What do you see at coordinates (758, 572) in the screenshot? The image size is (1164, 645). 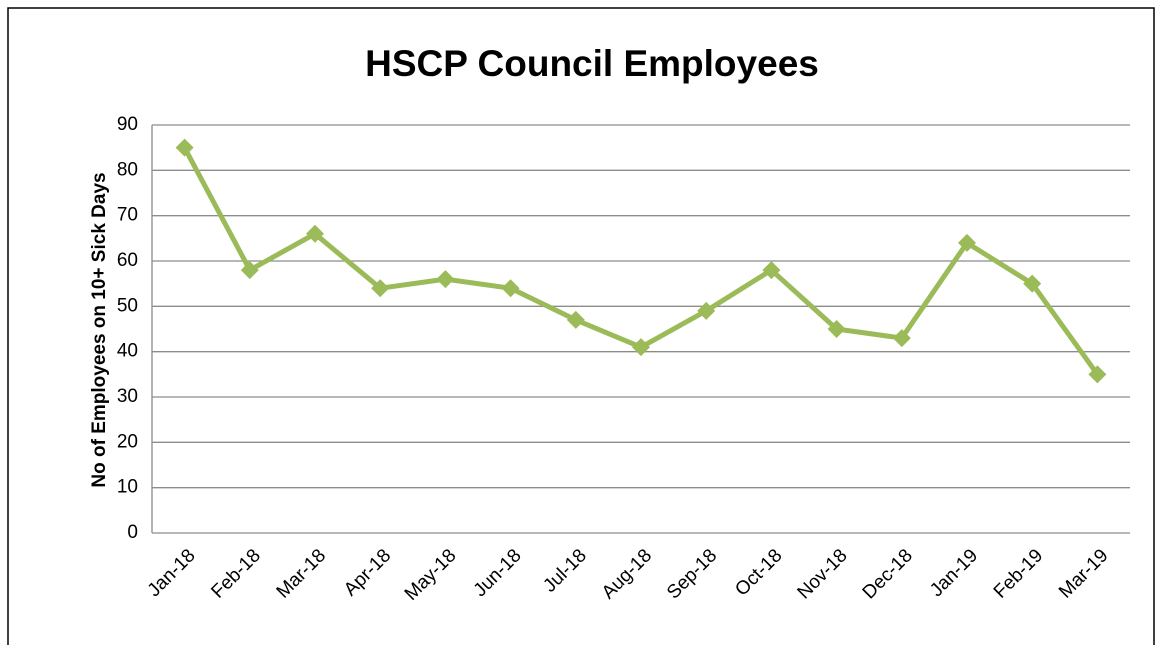 I see `x-tick-label: Oct-18` at bounding box center [758, 572].